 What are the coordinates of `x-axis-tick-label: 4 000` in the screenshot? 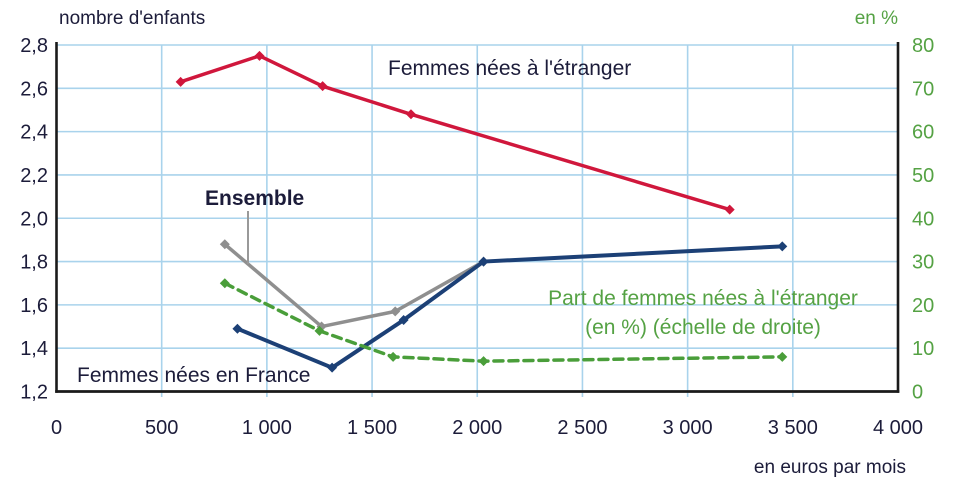 It's located at (898, 428).